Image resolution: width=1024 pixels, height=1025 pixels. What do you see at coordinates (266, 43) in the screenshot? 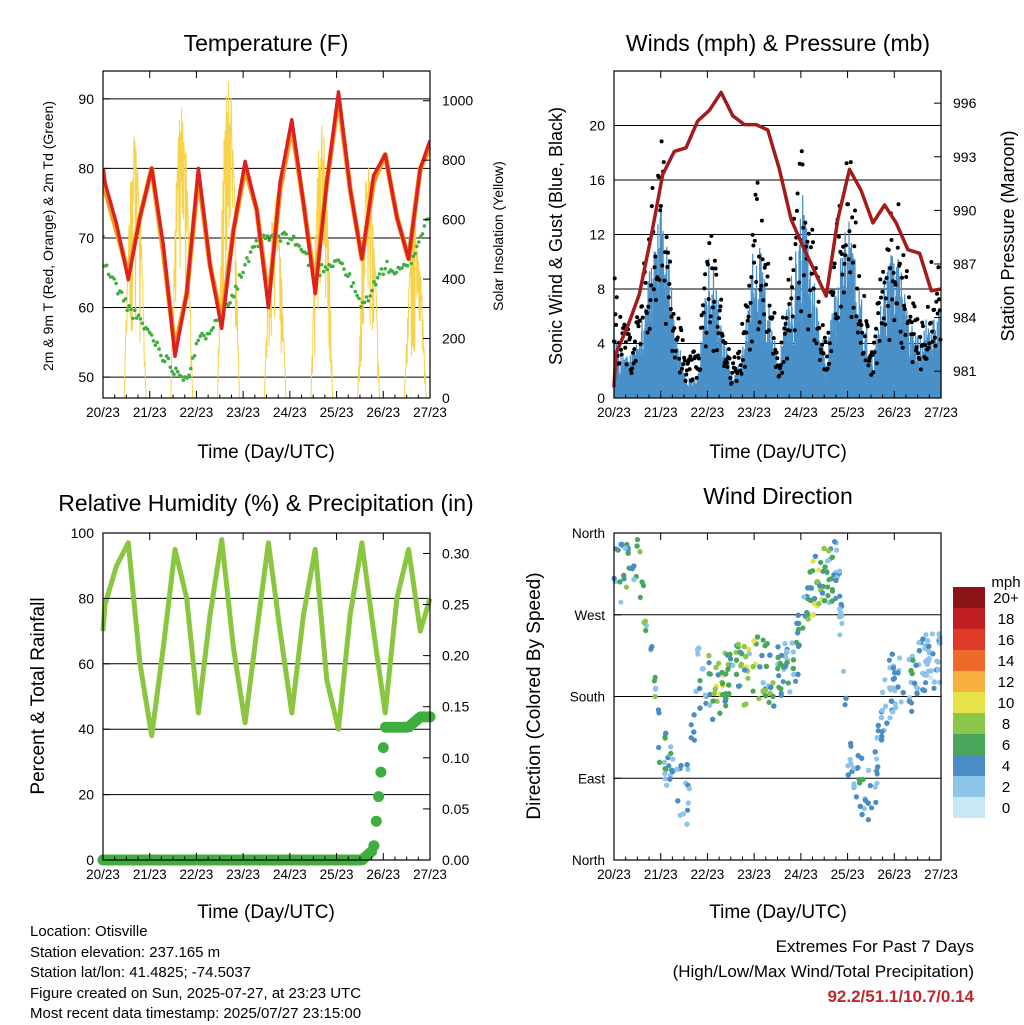
I see `temperature-title: Temperature (F)` at bounding box center [266, 43].